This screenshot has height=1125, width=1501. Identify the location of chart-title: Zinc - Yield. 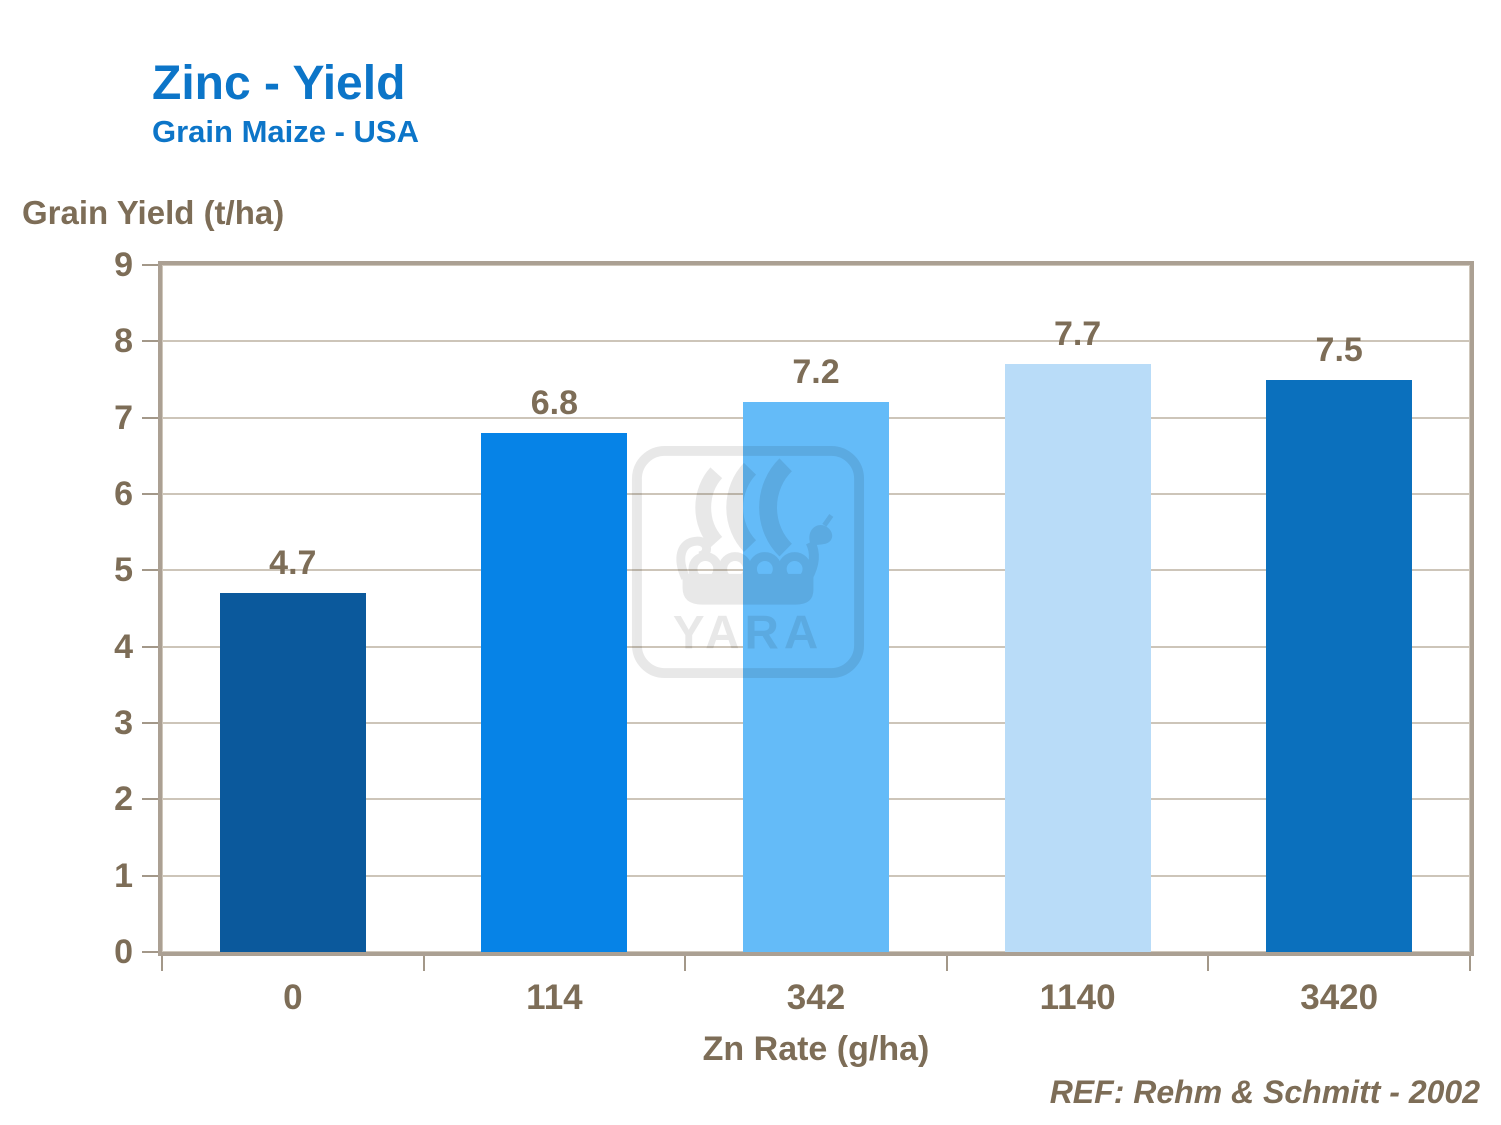
(279, 83).